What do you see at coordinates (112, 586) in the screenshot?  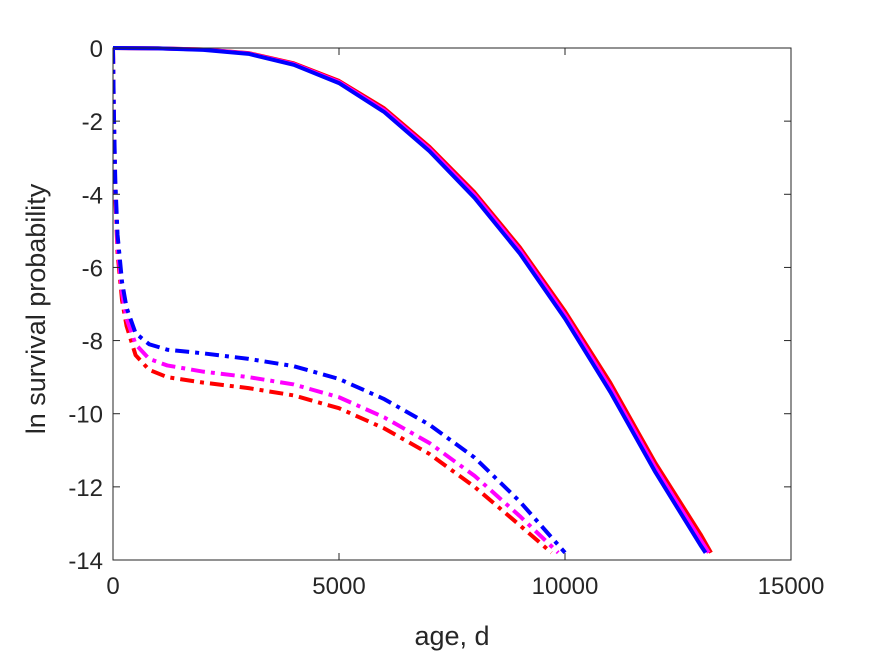 I see `x-tick-label: 0` at bounding box center [112, 586].